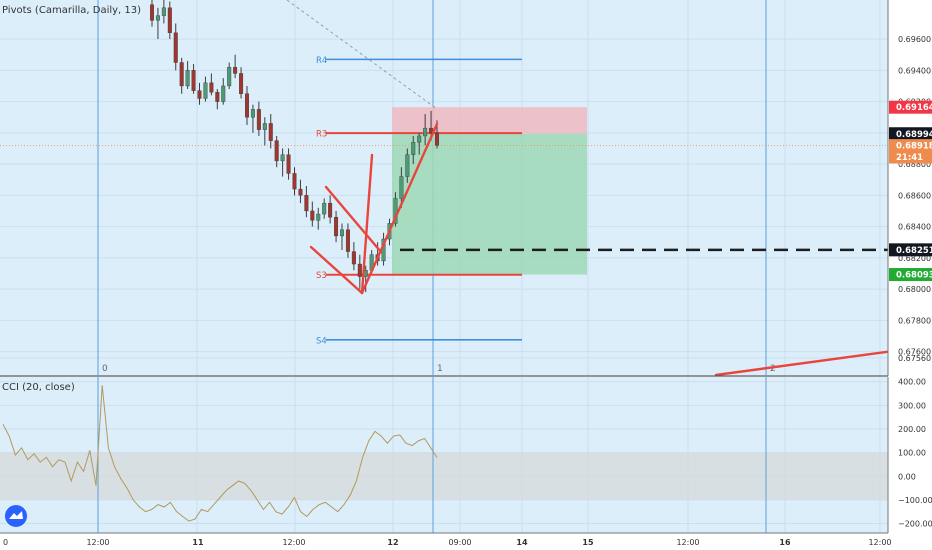  I want to click on time-tick: 11, so click(198, 542).